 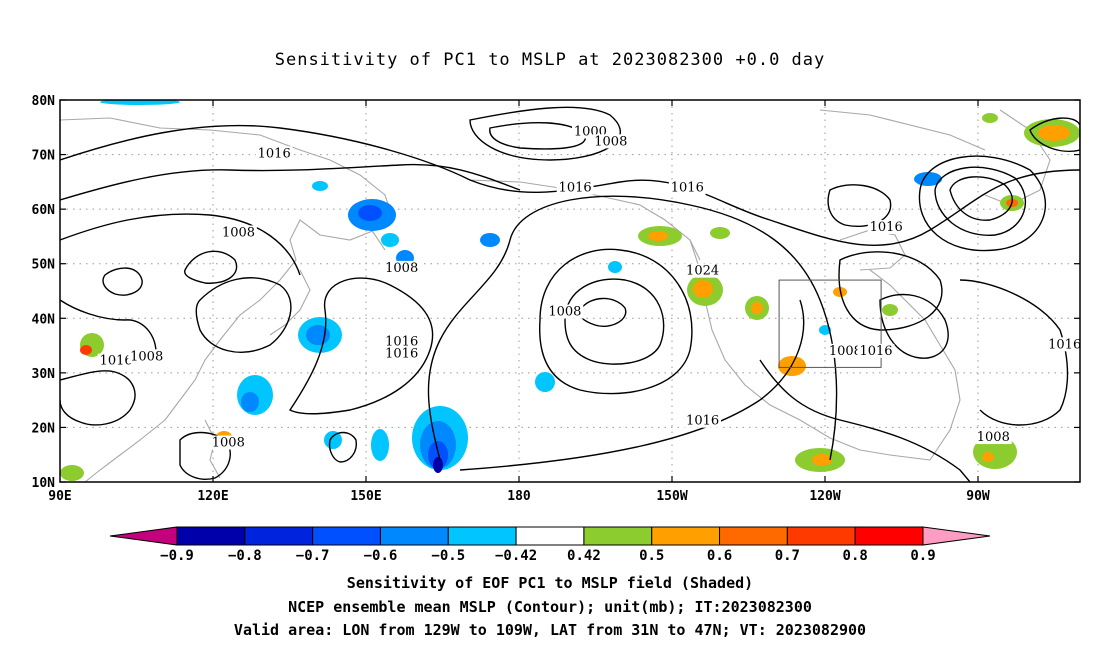 What do you see at coordinates (290, 302) in the screenshot?
I see `coastline-japan` at bounding box center [290, 302].